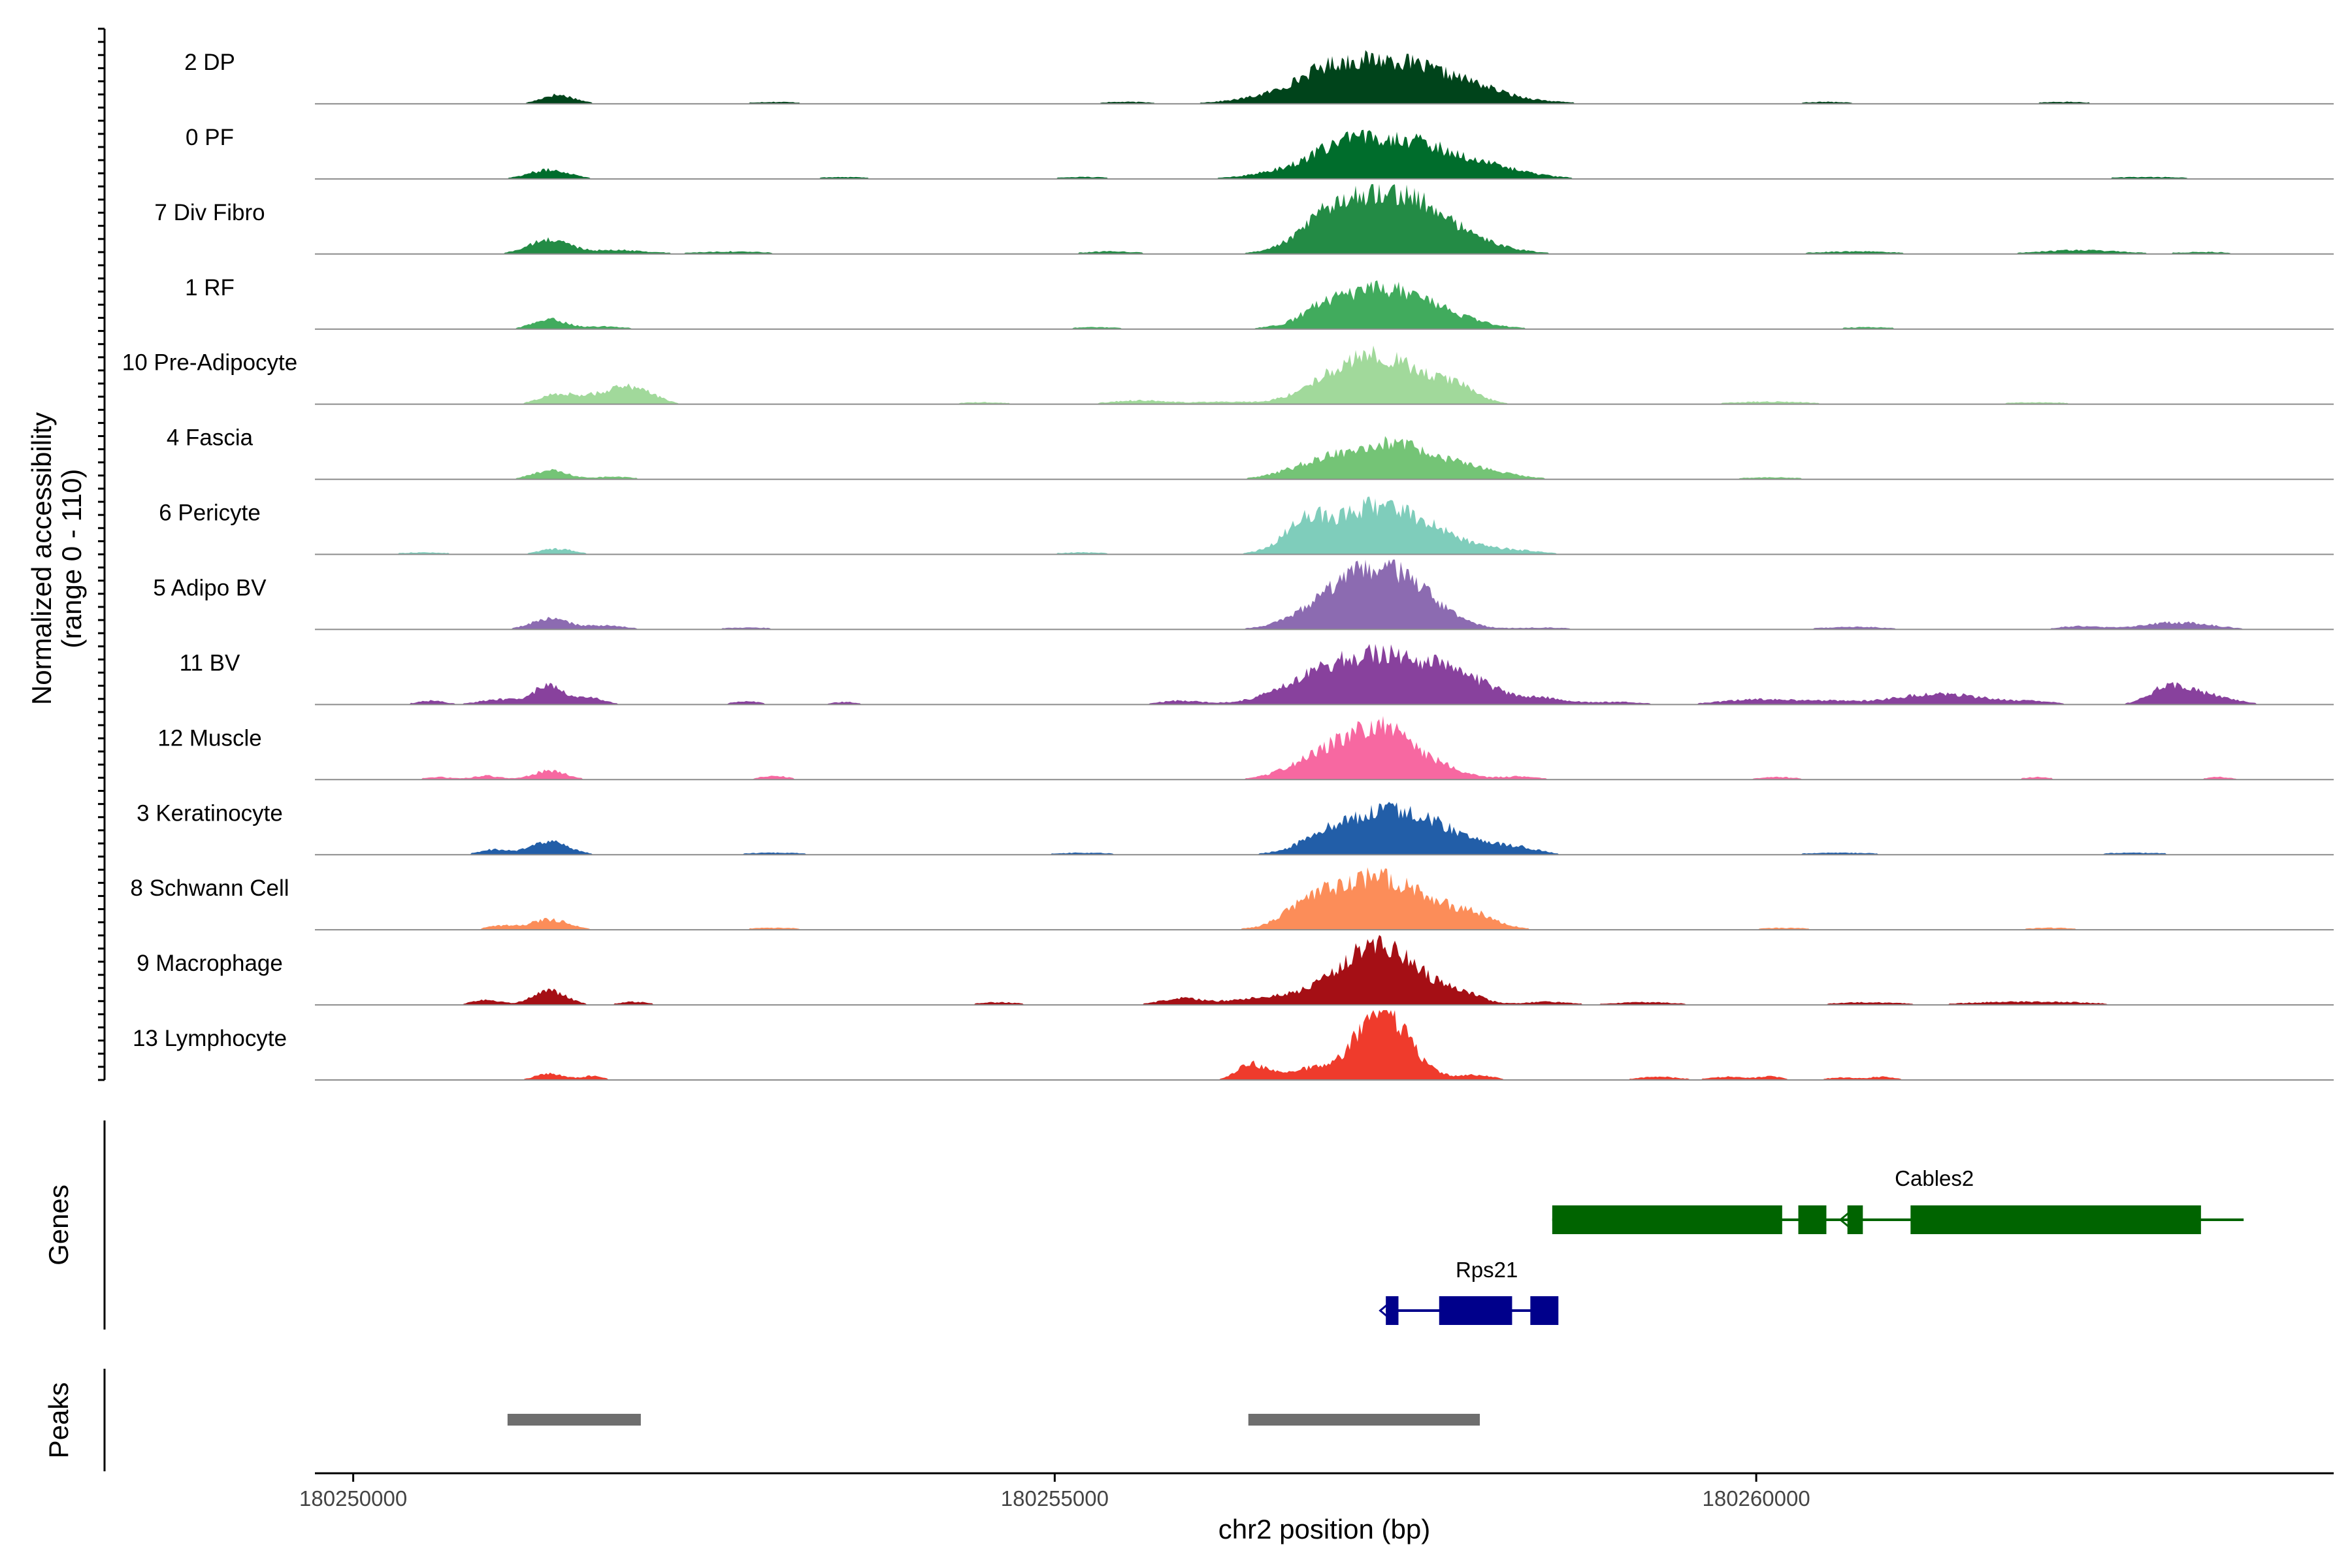 The width and height of the screenshot is (2352, 1568). I want to click on track-5-adipo-bv: 5 Adipo BV, so click(1243, 594).